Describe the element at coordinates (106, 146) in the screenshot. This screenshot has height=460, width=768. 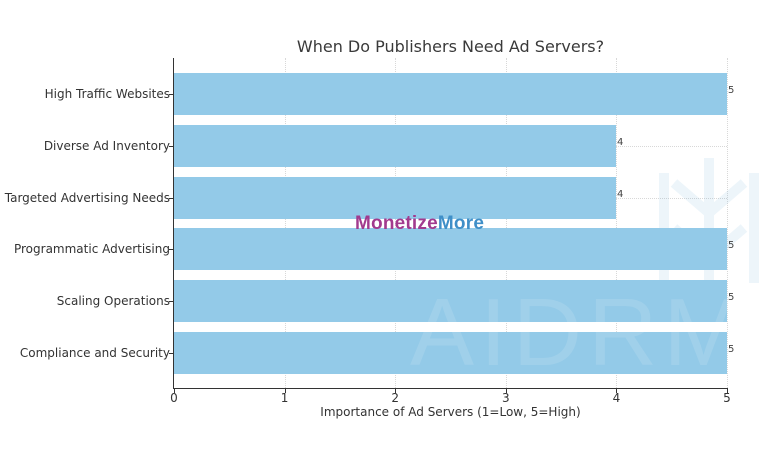
I see `y-tick-label: Diverse Ad Inventory` at that location.